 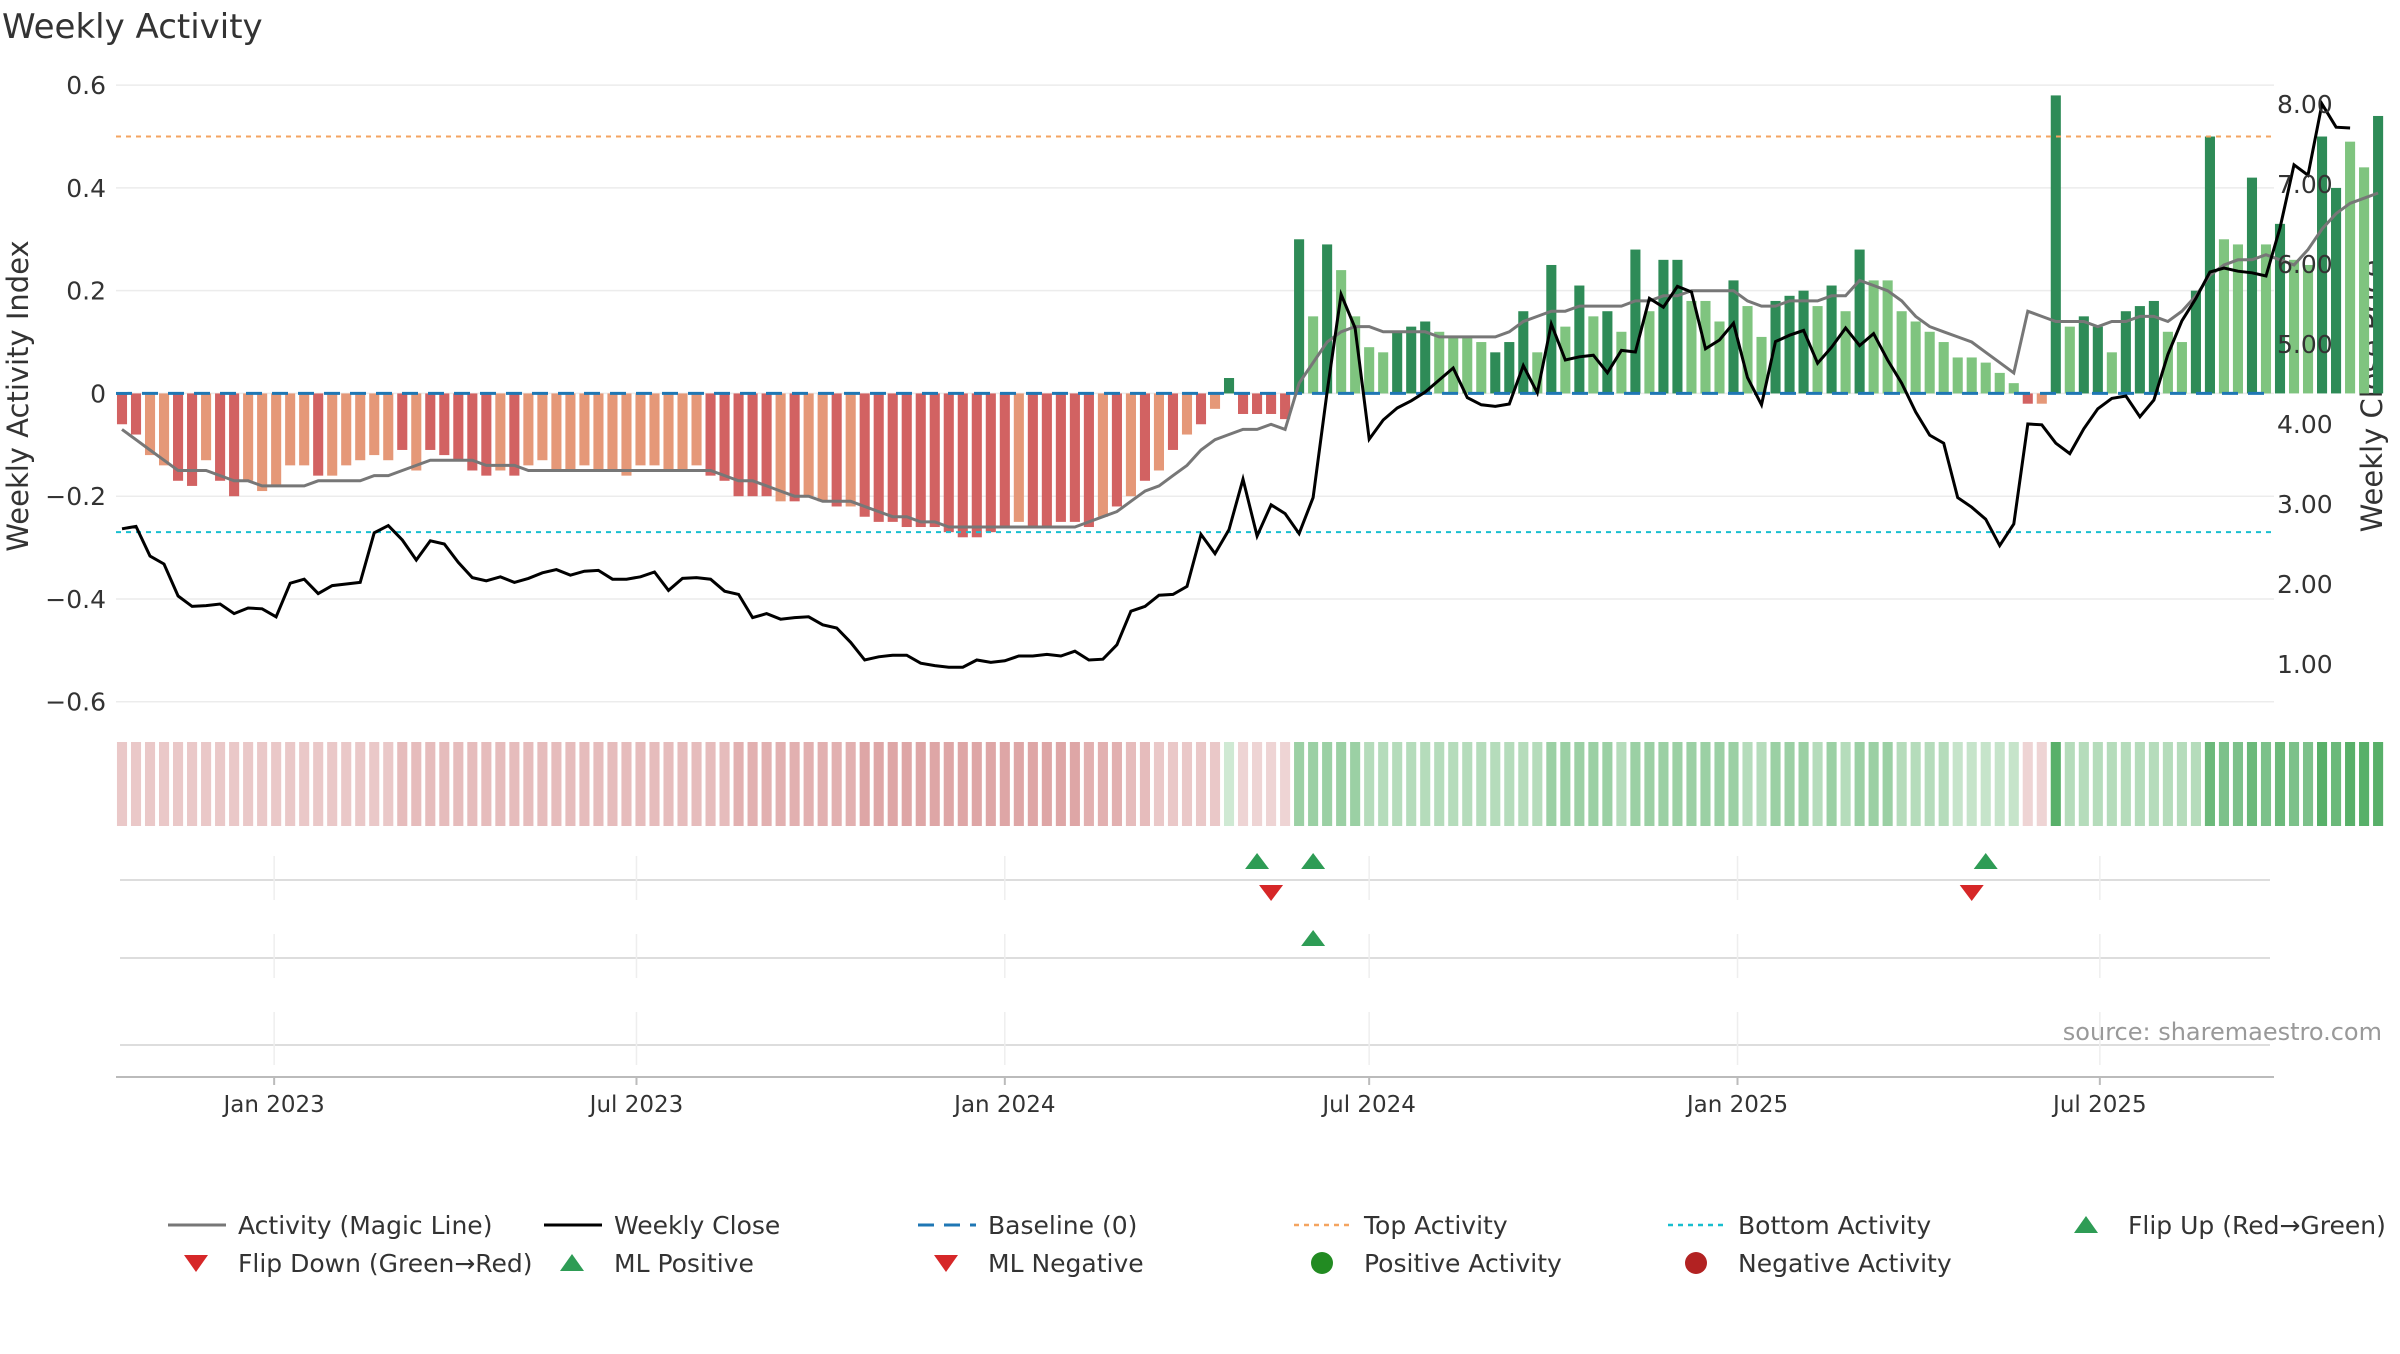 I want to click on y2-tick-label: 6.00, so click(x=2305, y=264).